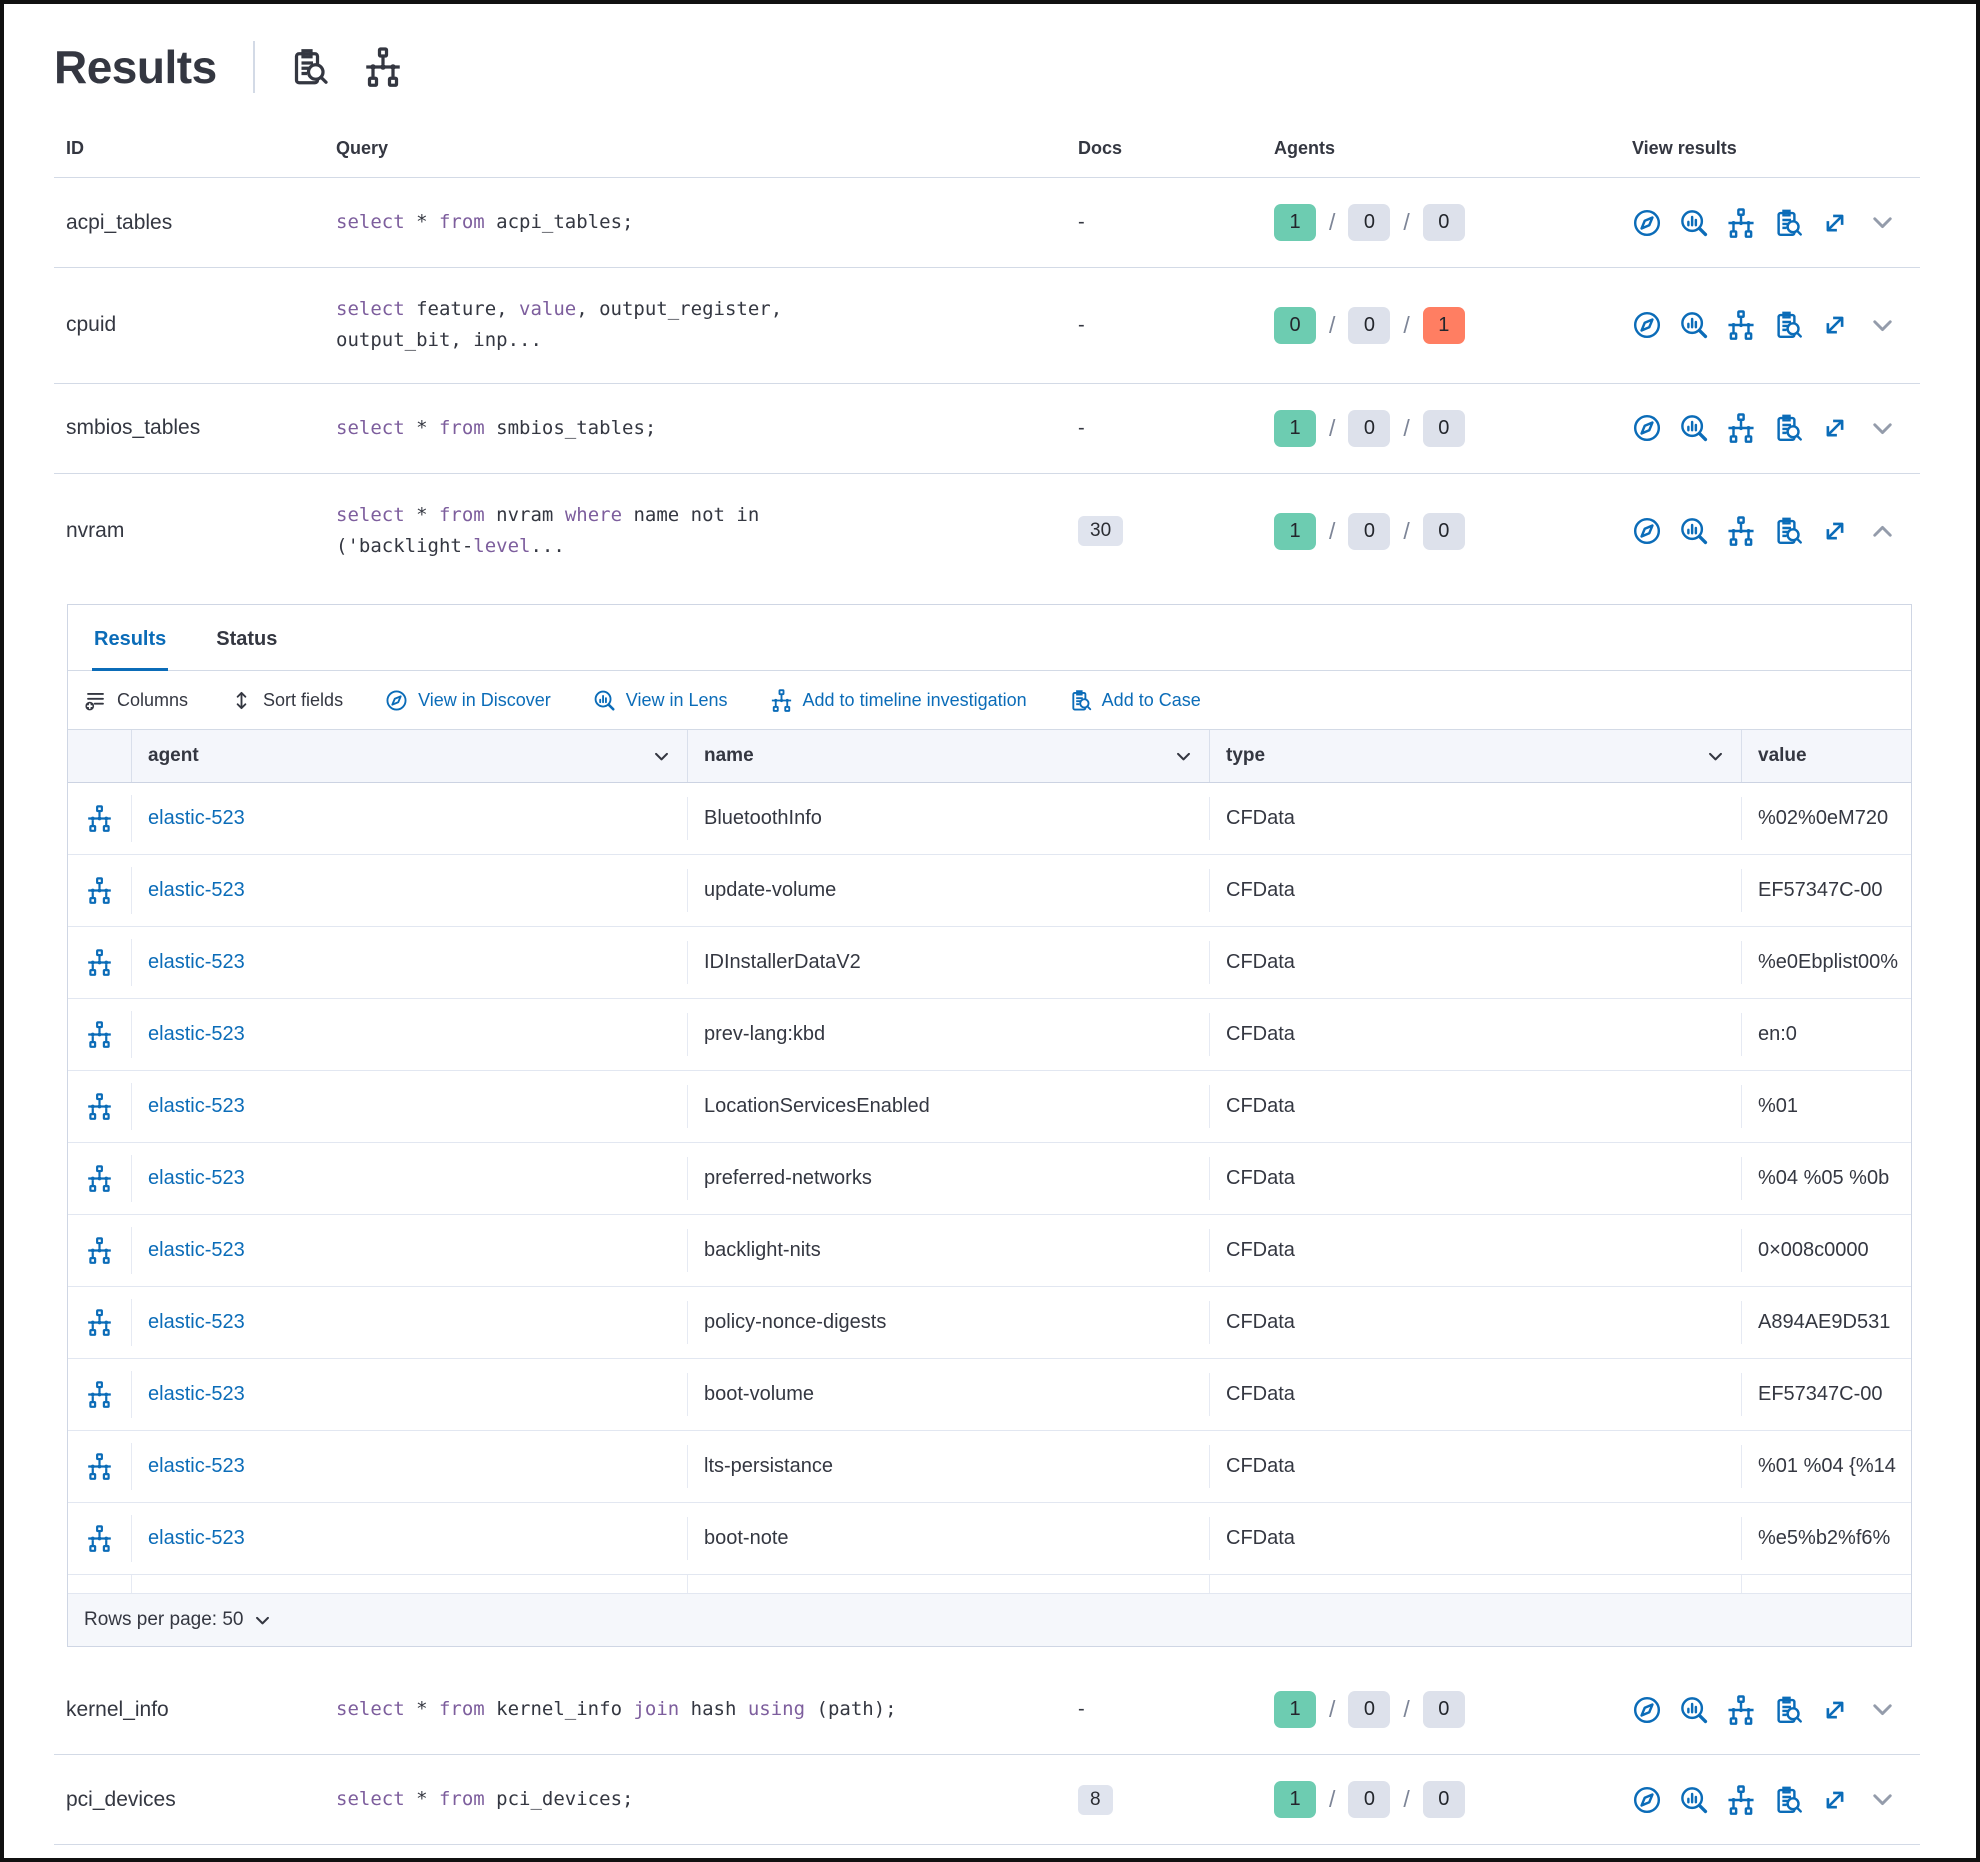  Describe the element at coordinates (660, 700) in the screenshot. I see `view-in-lens-button: View in Lens` at that location.